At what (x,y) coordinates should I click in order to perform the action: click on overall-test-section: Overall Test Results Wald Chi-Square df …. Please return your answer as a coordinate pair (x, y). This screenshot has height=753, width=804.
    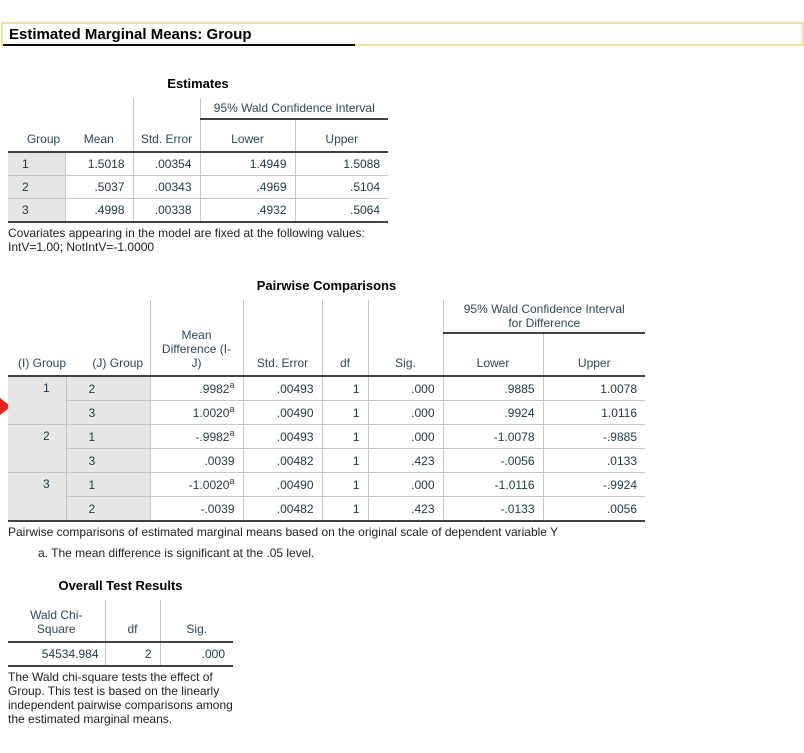
    Looking at the image, I should click on (130, 652).